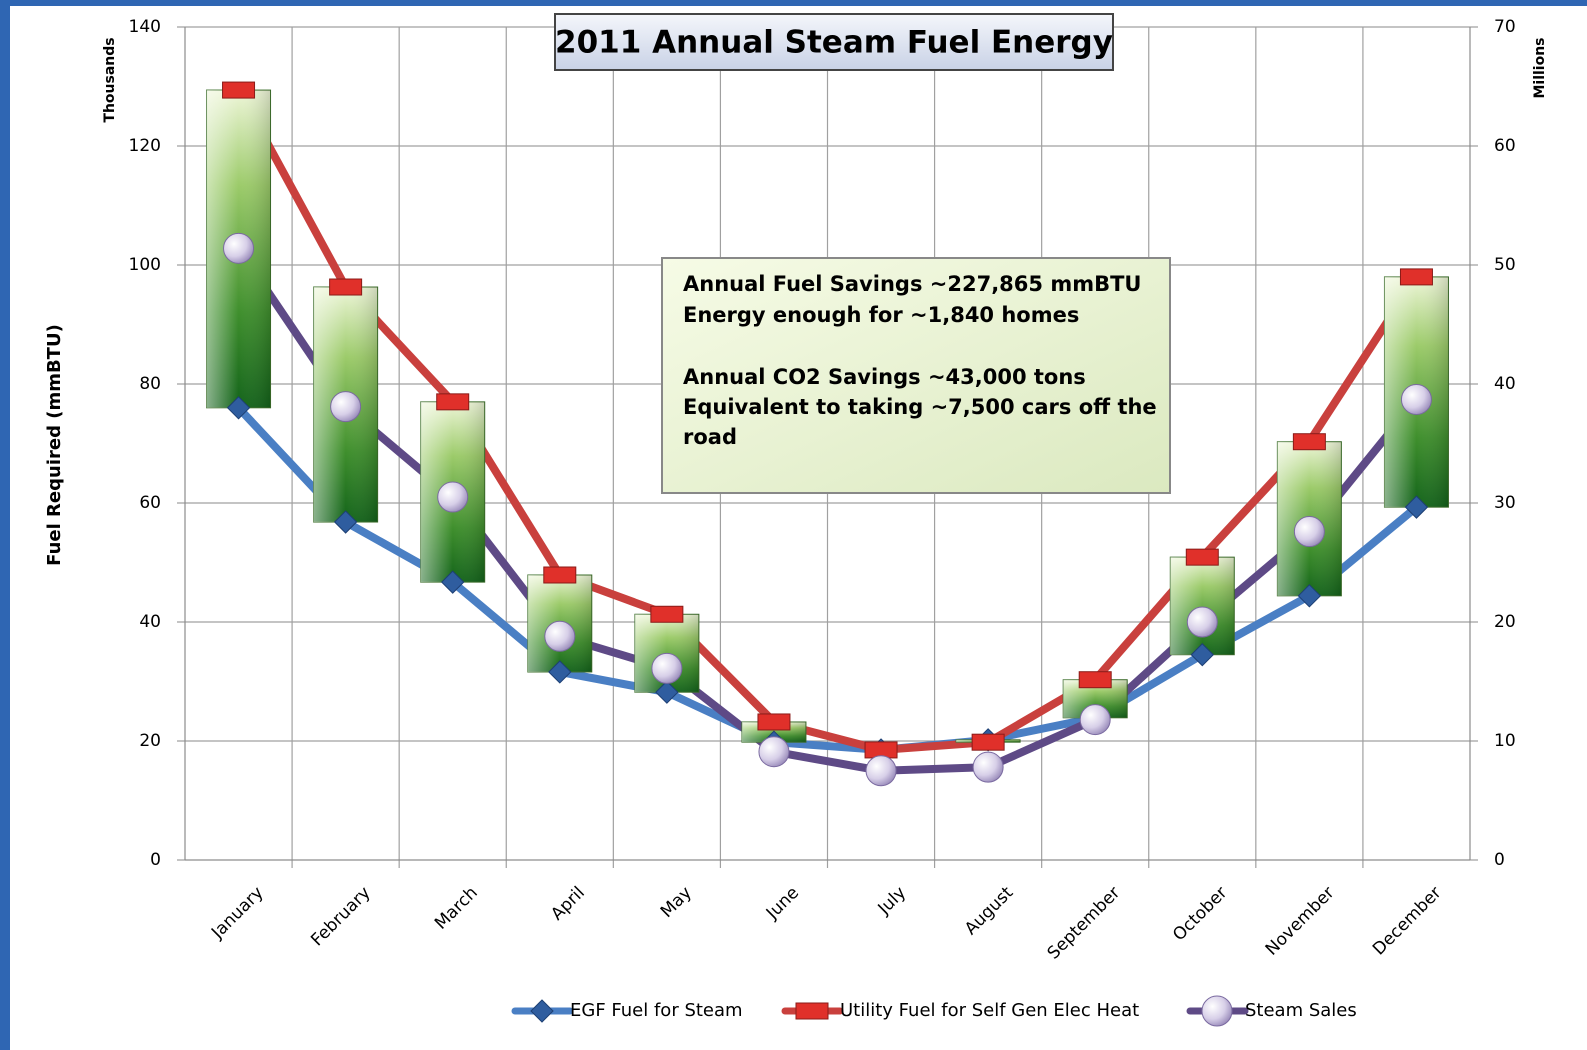  Describe the element at coordinates (1499, 860) in the screenshot. I see `y2-tick-label: 0` at that location.